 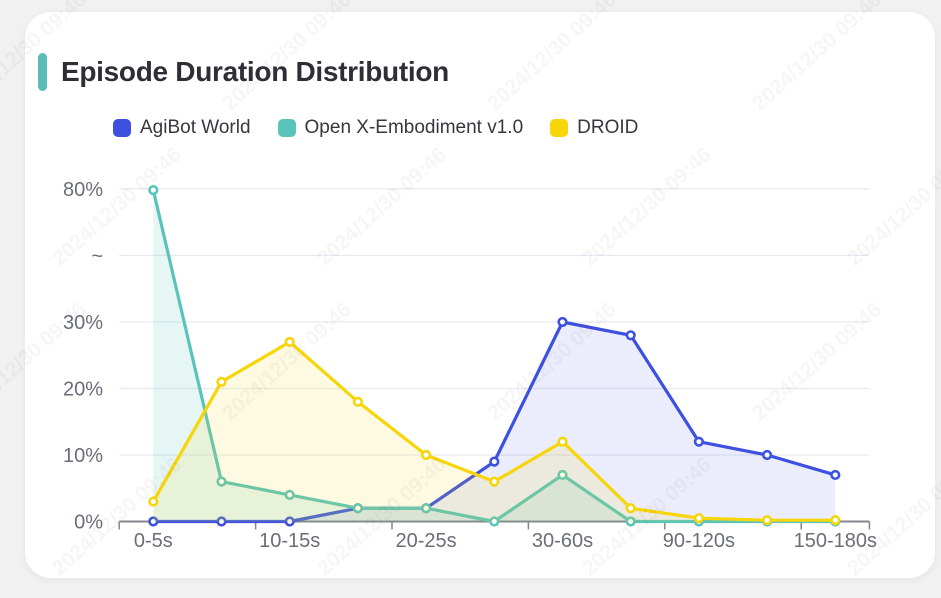 What do you see at coordinates (83, 323) in the screenshot?
I see `y-axis-tick-label: 30%` at bounding box center [83, 323].